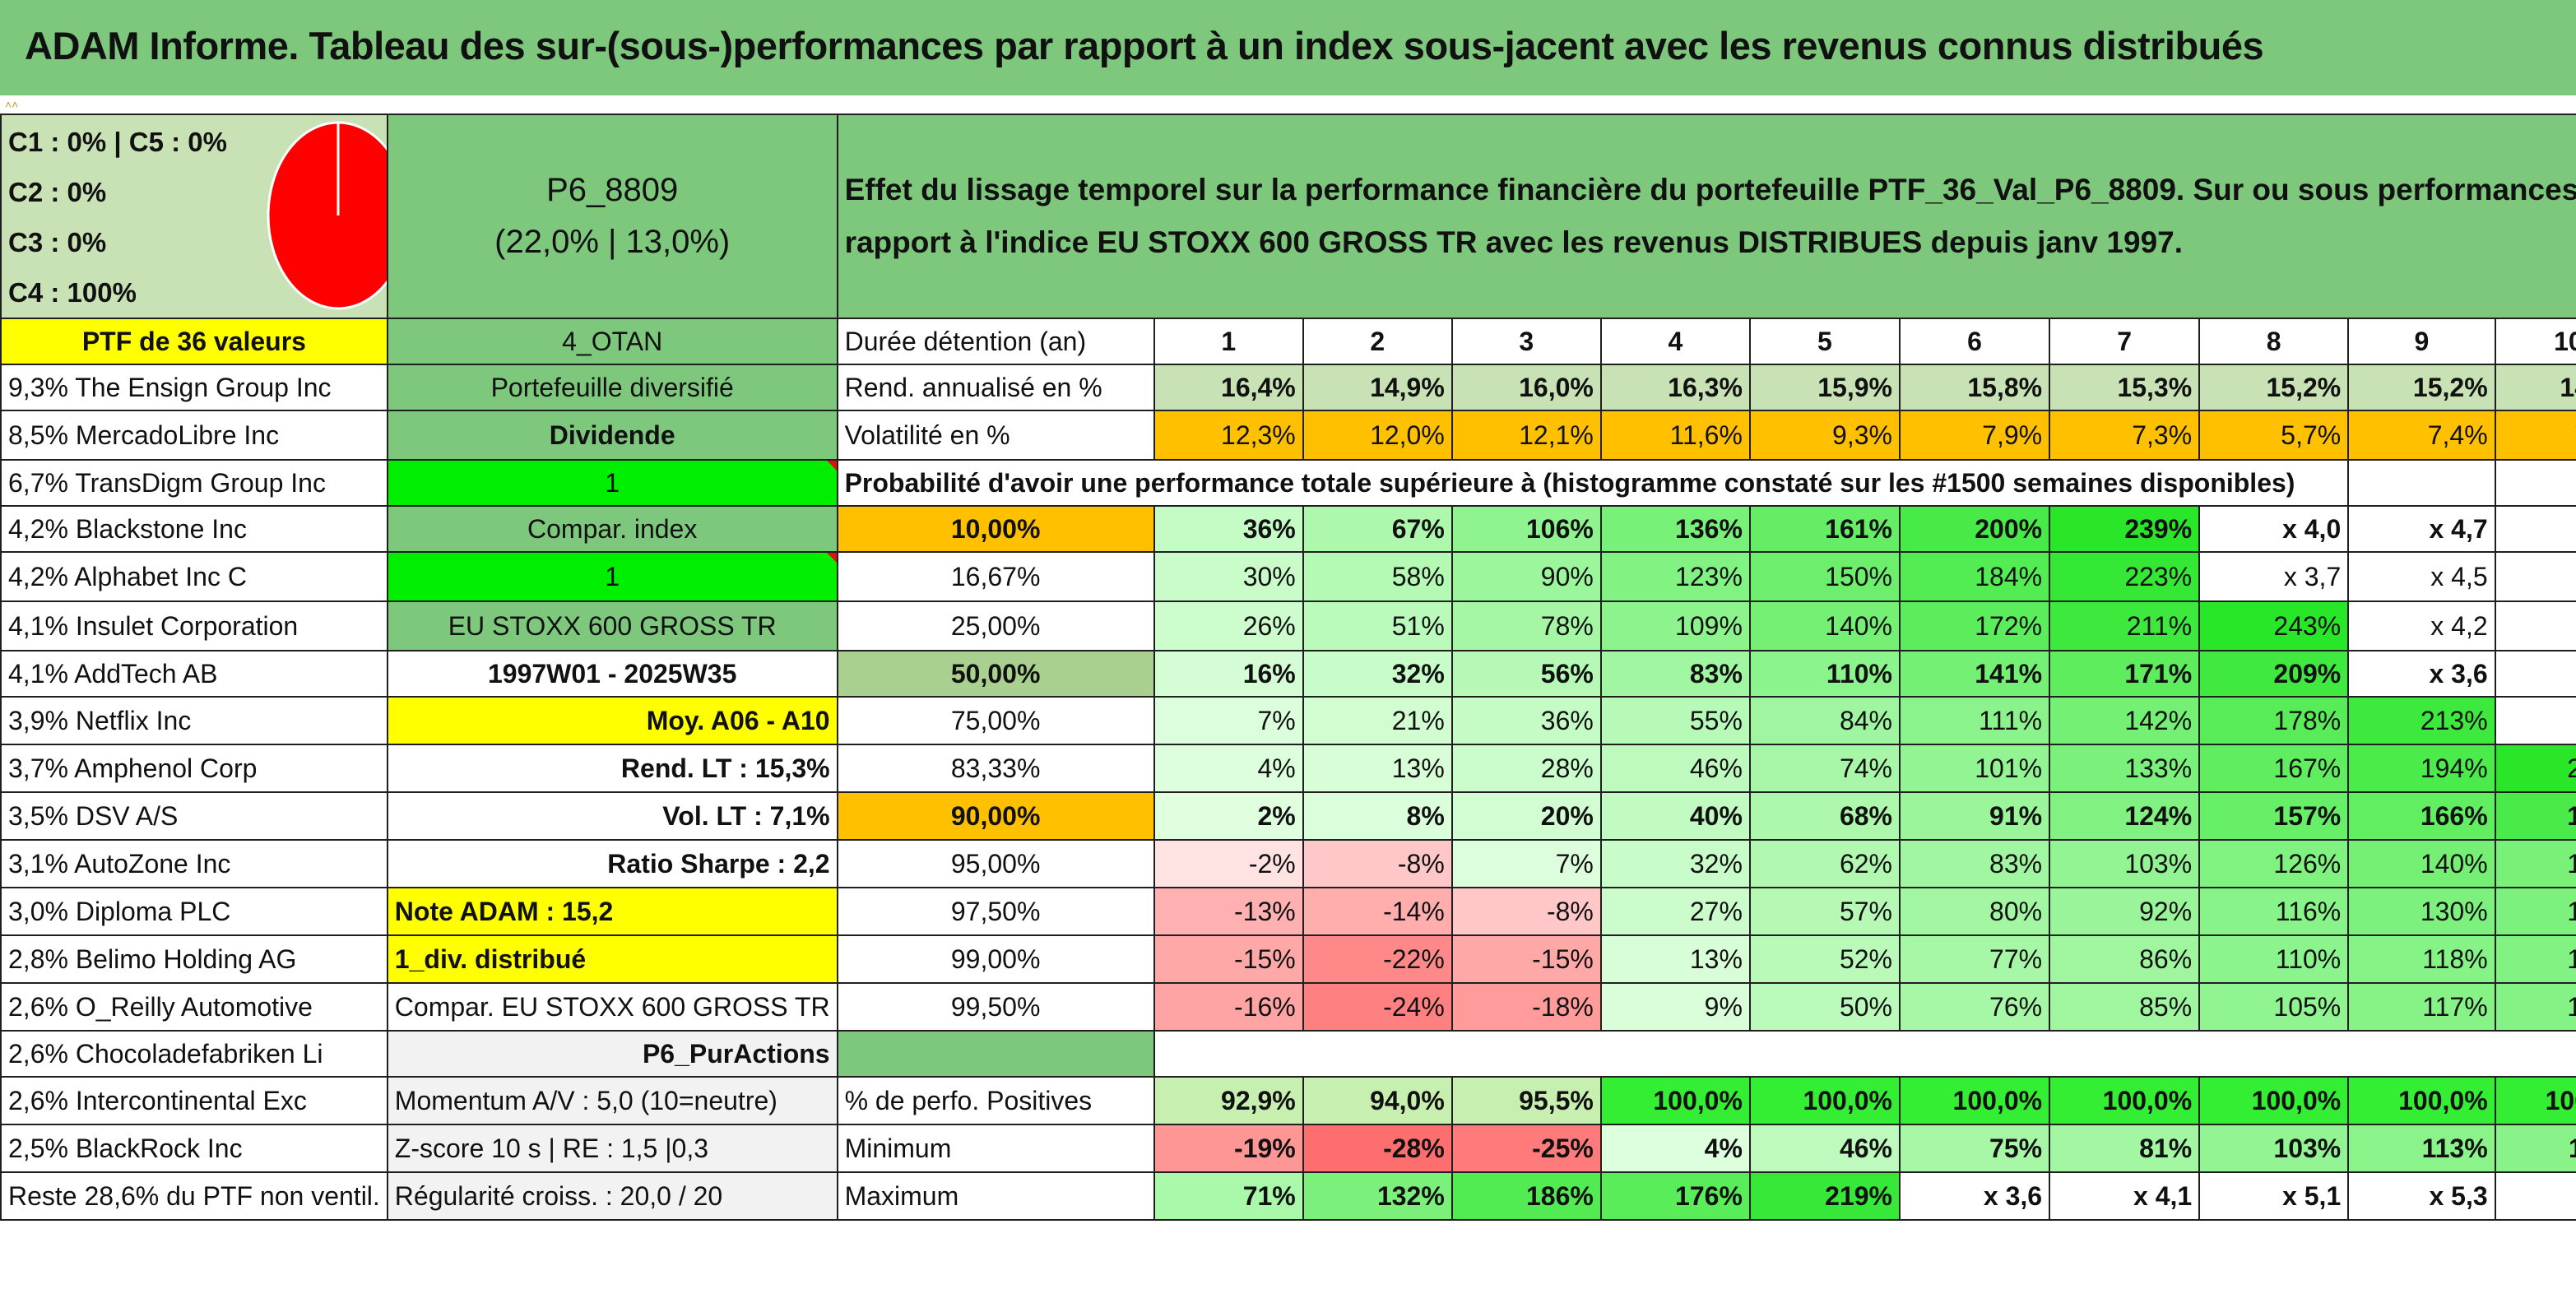 The height and width of the screenshot is (1289, 2576). I want to click on performance-cell: 40%, so click(1675, 816).